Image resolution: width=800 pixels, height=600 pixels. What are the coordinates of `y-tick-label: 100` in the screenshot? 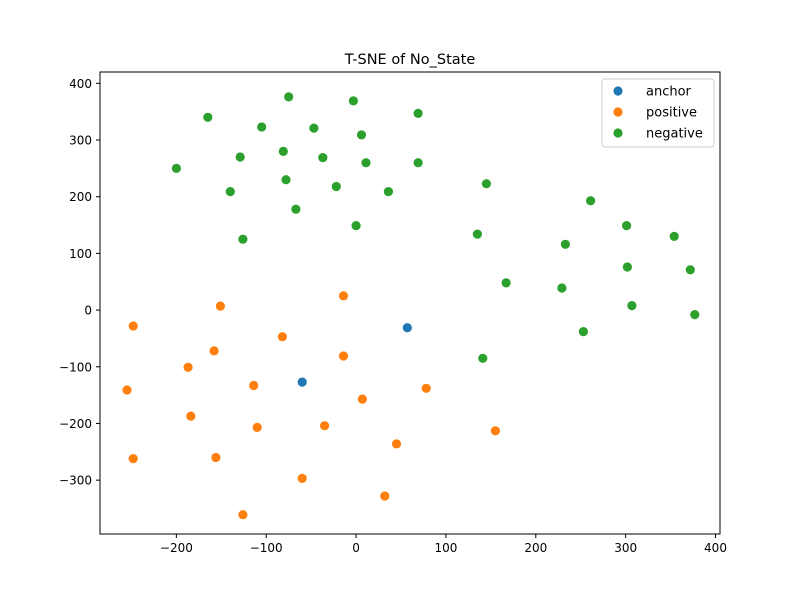 It's located at (80, 254).